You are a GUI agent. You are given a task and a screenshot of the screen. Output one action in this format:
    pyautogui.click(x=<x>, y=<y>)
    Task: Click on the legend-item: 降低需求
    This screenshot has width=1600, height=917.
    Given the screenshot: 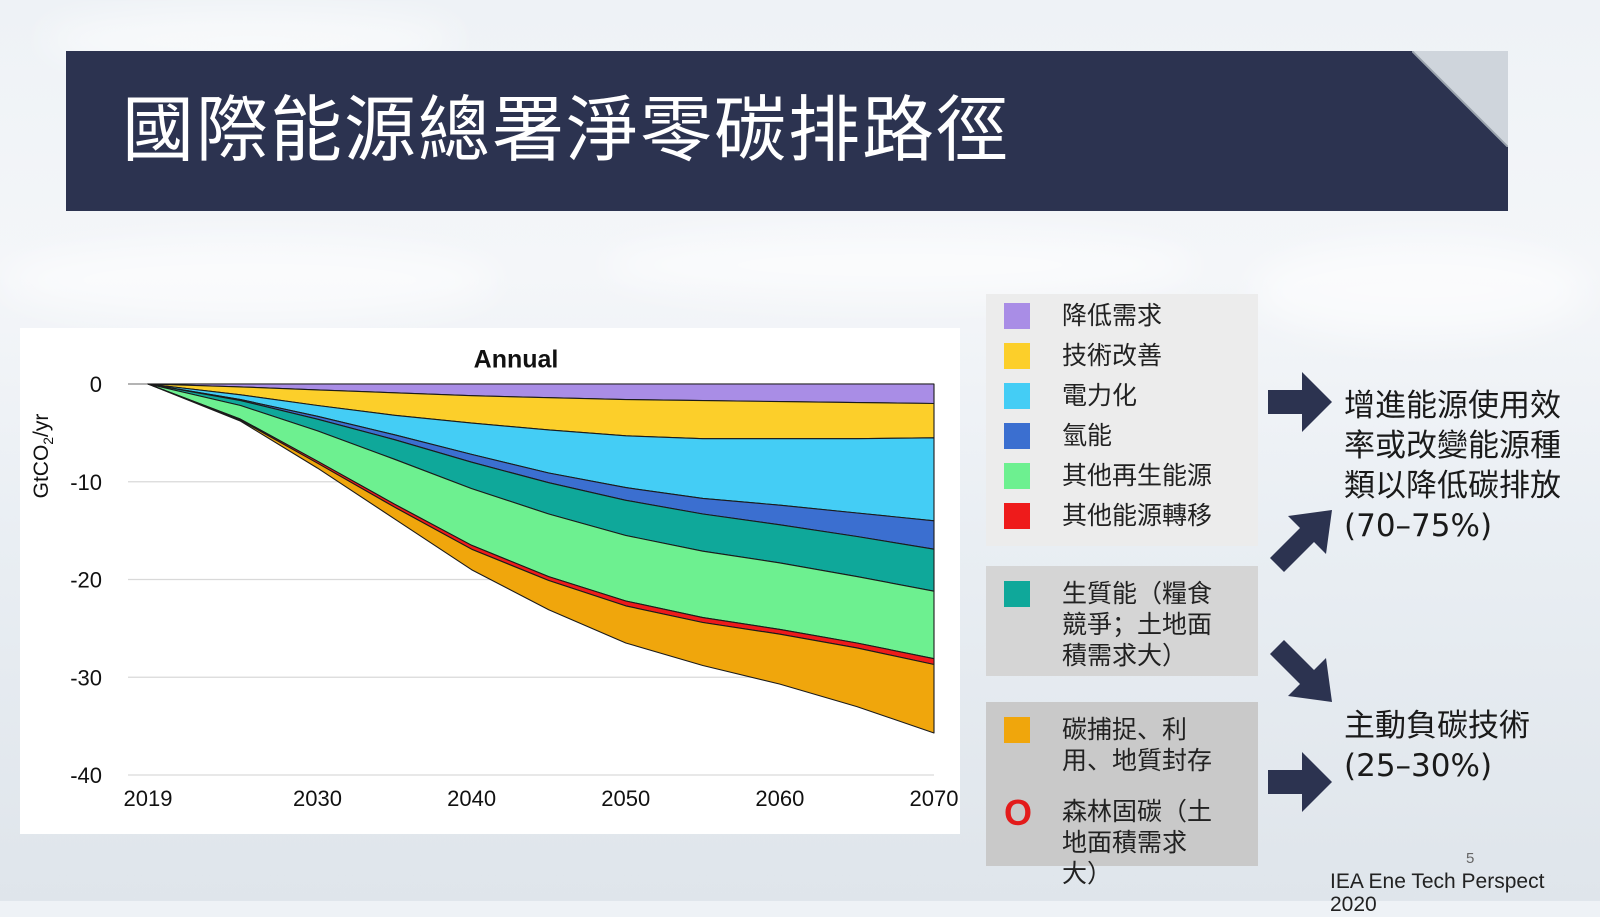 What is the action you would take?
    pyautogui.click(x=1128, y=315)
    